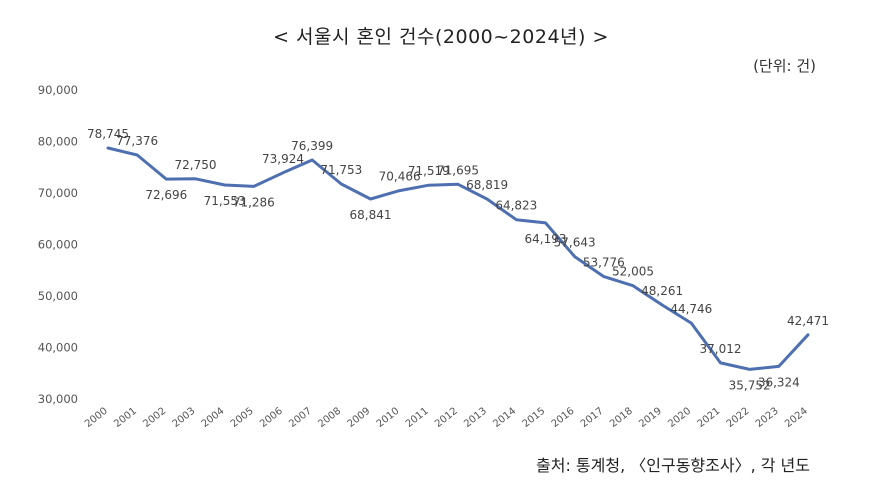 Image resolution: width=882 pixels, height=480 pixels. Describe the element at coordinates (679, 418) in the screenshot. I see `x-tick-label: 2020` at that location.